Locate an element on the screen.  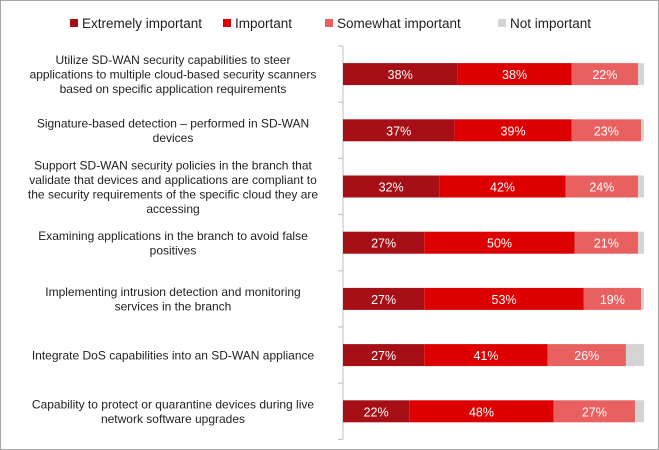
legend-item: Important is located at coordinates (257, 23).